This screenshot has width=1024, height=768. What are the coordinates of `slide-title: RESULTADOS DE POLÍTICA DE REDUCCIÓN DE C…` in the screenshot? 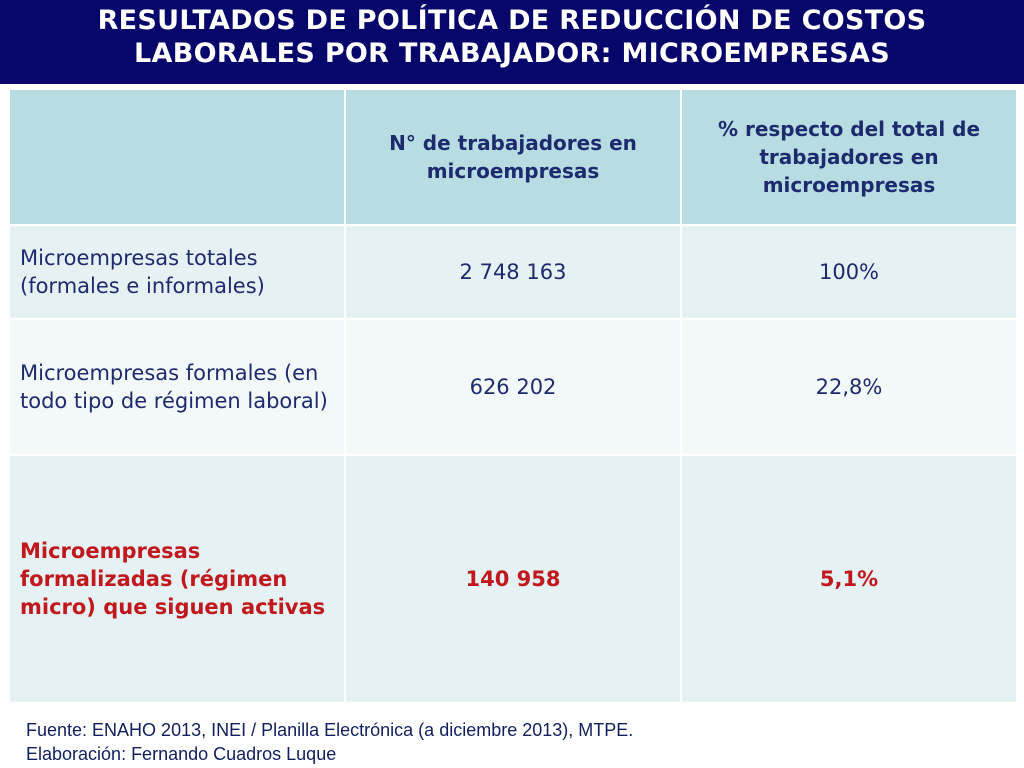 It's located at (512, 42).